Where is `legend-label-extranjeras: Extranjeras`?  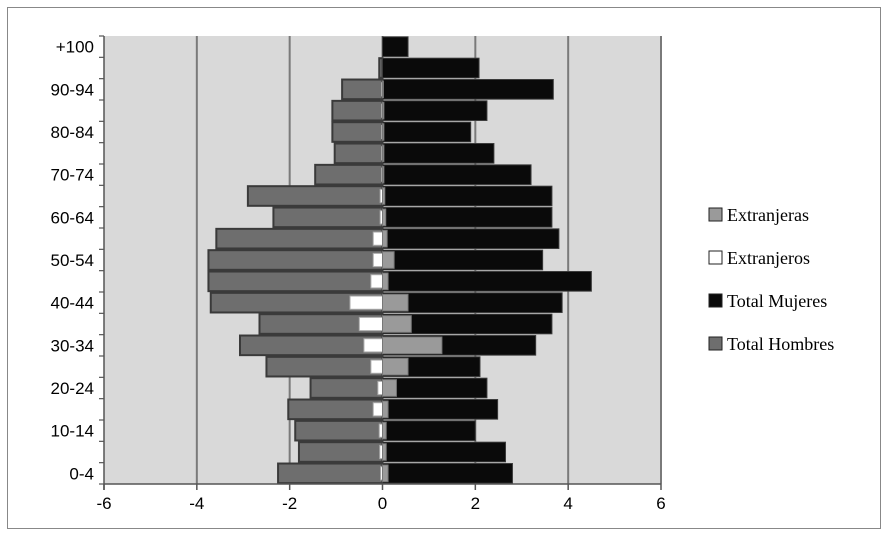
legend-label-extranjeras: Extranjeras is located at coordinates (768, 215).